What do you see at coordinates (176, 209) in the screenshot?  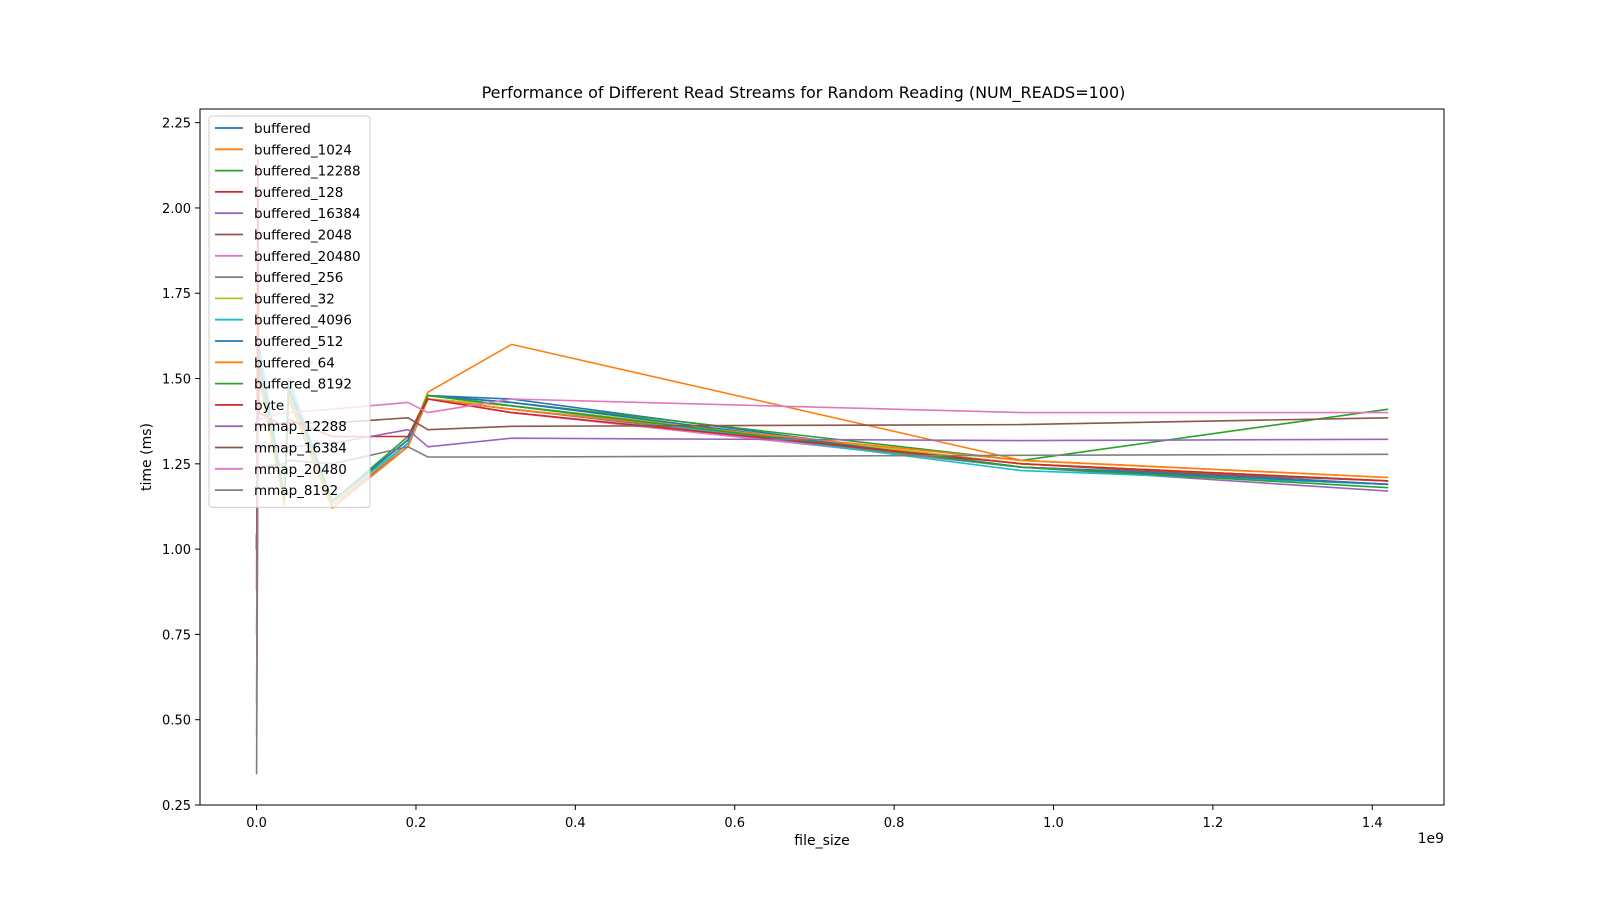 I see `y-tick-label: 2.00` at bounding box center [176, 209].